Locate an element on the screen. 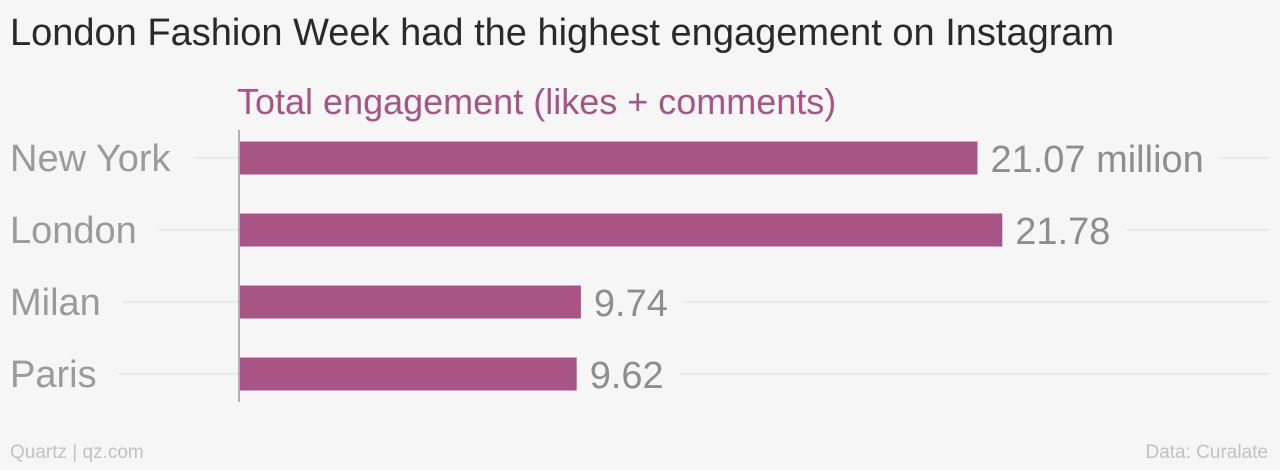 This screenshot has width=1280, height=470. data-source: Data: Curalate is located at coordinates (1206, 452).